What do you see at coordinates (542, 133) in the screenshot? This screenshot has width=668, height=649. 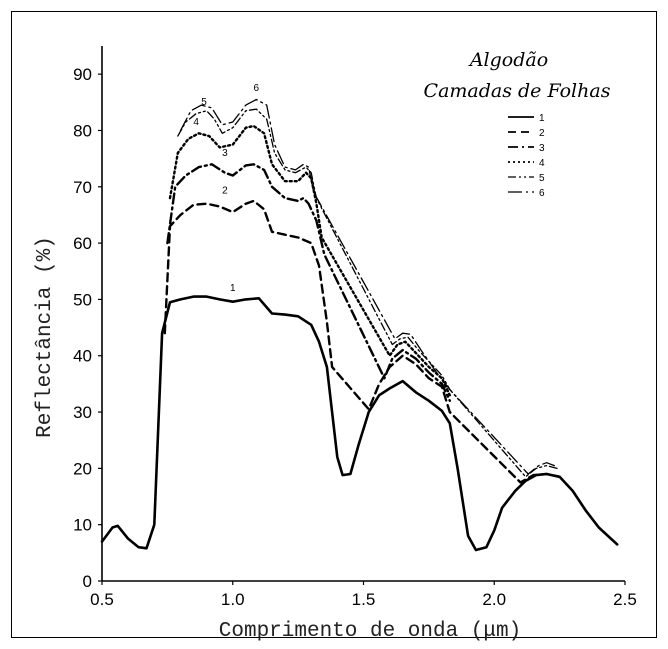 I see `legend-label-2: 2` at bounding box center [542, 133].